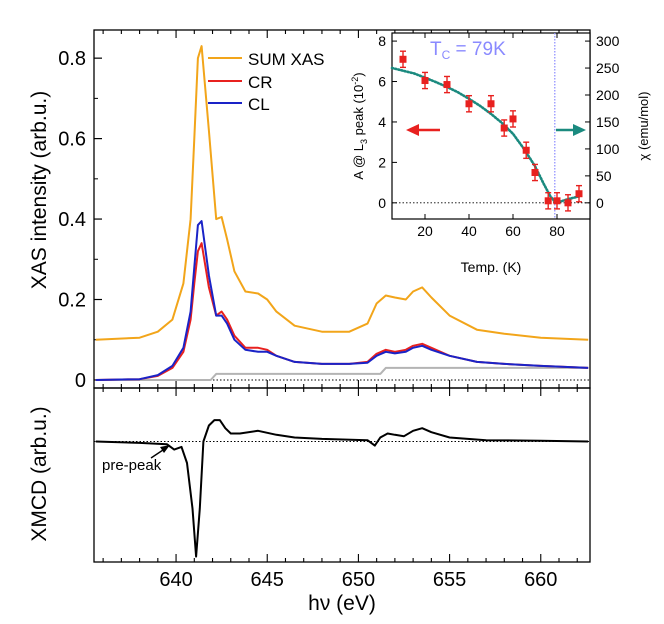 The height and width of the screenshot is (624, 664). What do you see at coordinates (382, 41) in the screenshot?
I see `inset-y-tick-label: 8` at bounding box center [382, 41].